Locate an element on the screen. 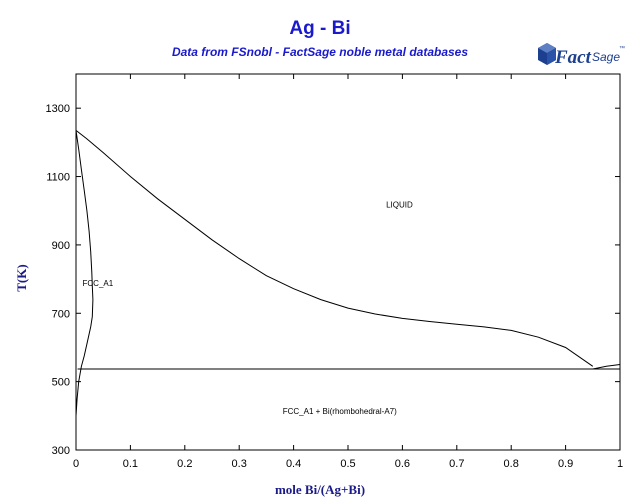 This screenshot has height=504, width=640. x-tick-label: 0.9 is located at coordinates (565, 464).